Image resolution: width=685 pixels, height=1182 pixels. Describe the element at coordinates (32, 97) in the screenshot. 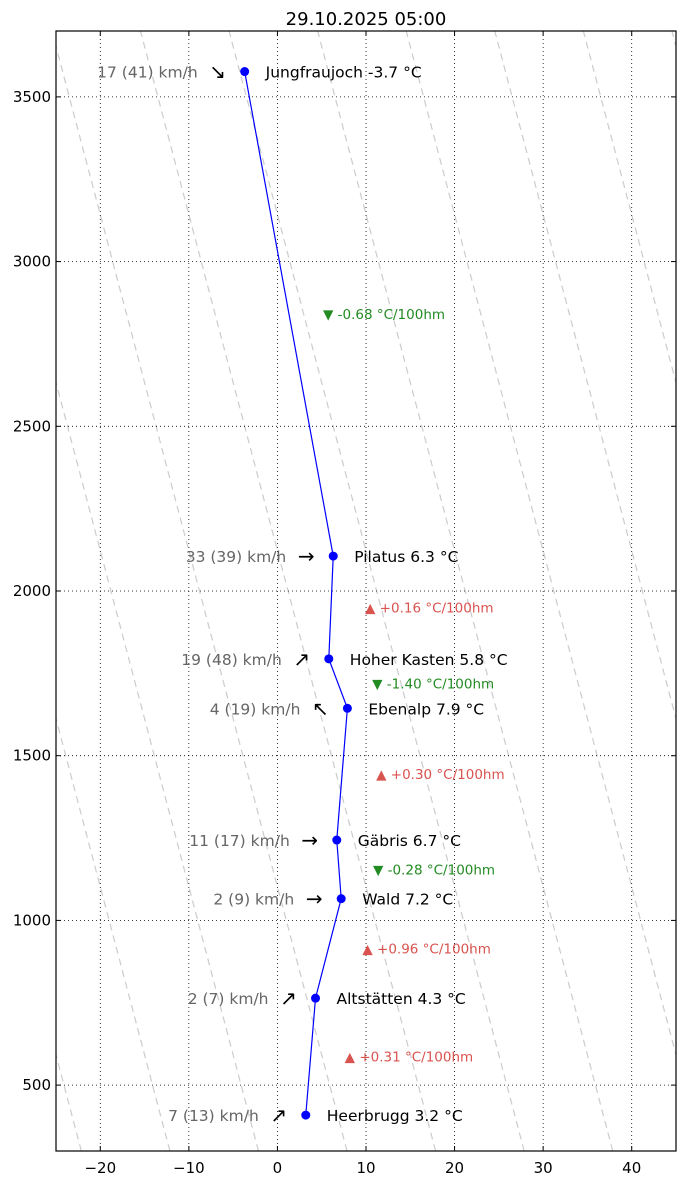

I see `y-tick-label: 3500` at that location.